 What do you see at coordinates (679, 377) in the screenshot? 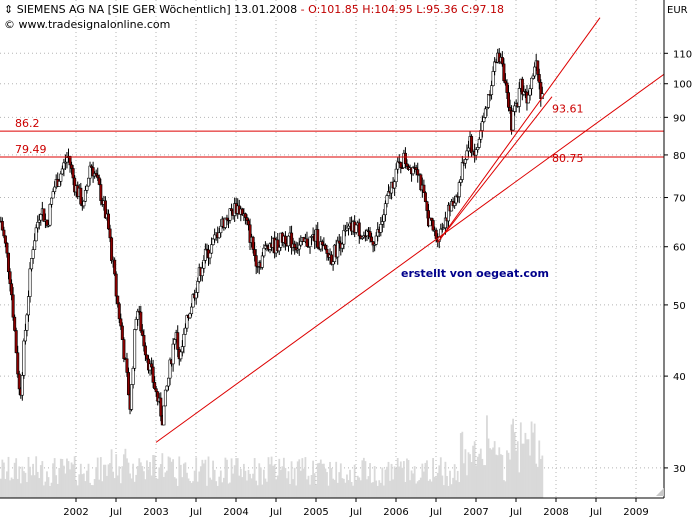
I see `y-tick-label: 40` at bounding box center [679, 377].